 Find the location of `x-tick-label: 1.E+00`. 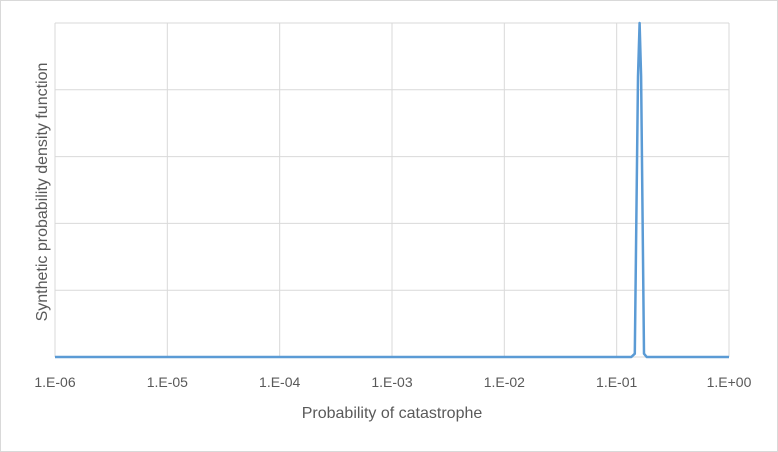

x-tick-label: 1.E+00 is located at coordinates (729, 382).